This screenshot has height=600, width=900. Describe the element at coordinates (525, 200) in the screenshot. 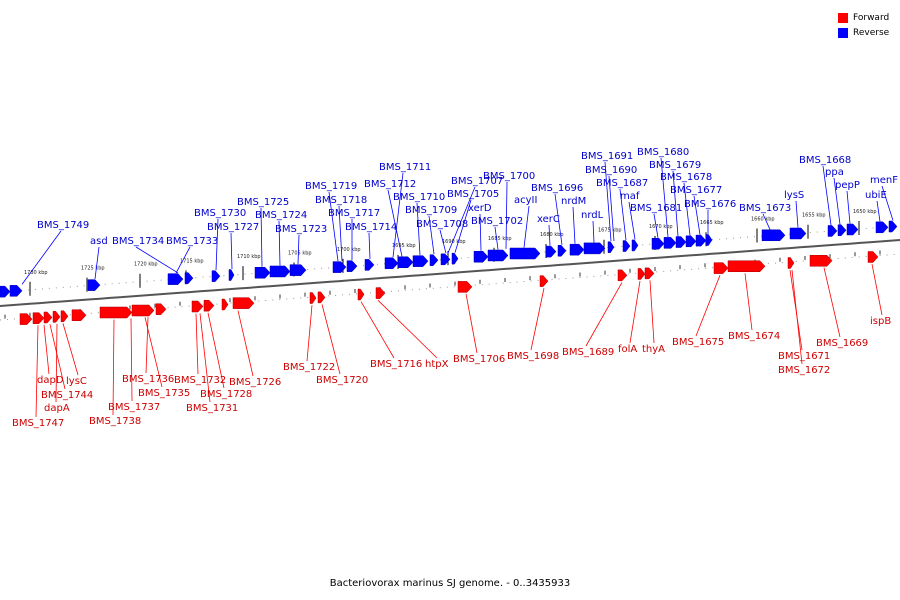

I see `gene-label-acyii: acyII` at that location.